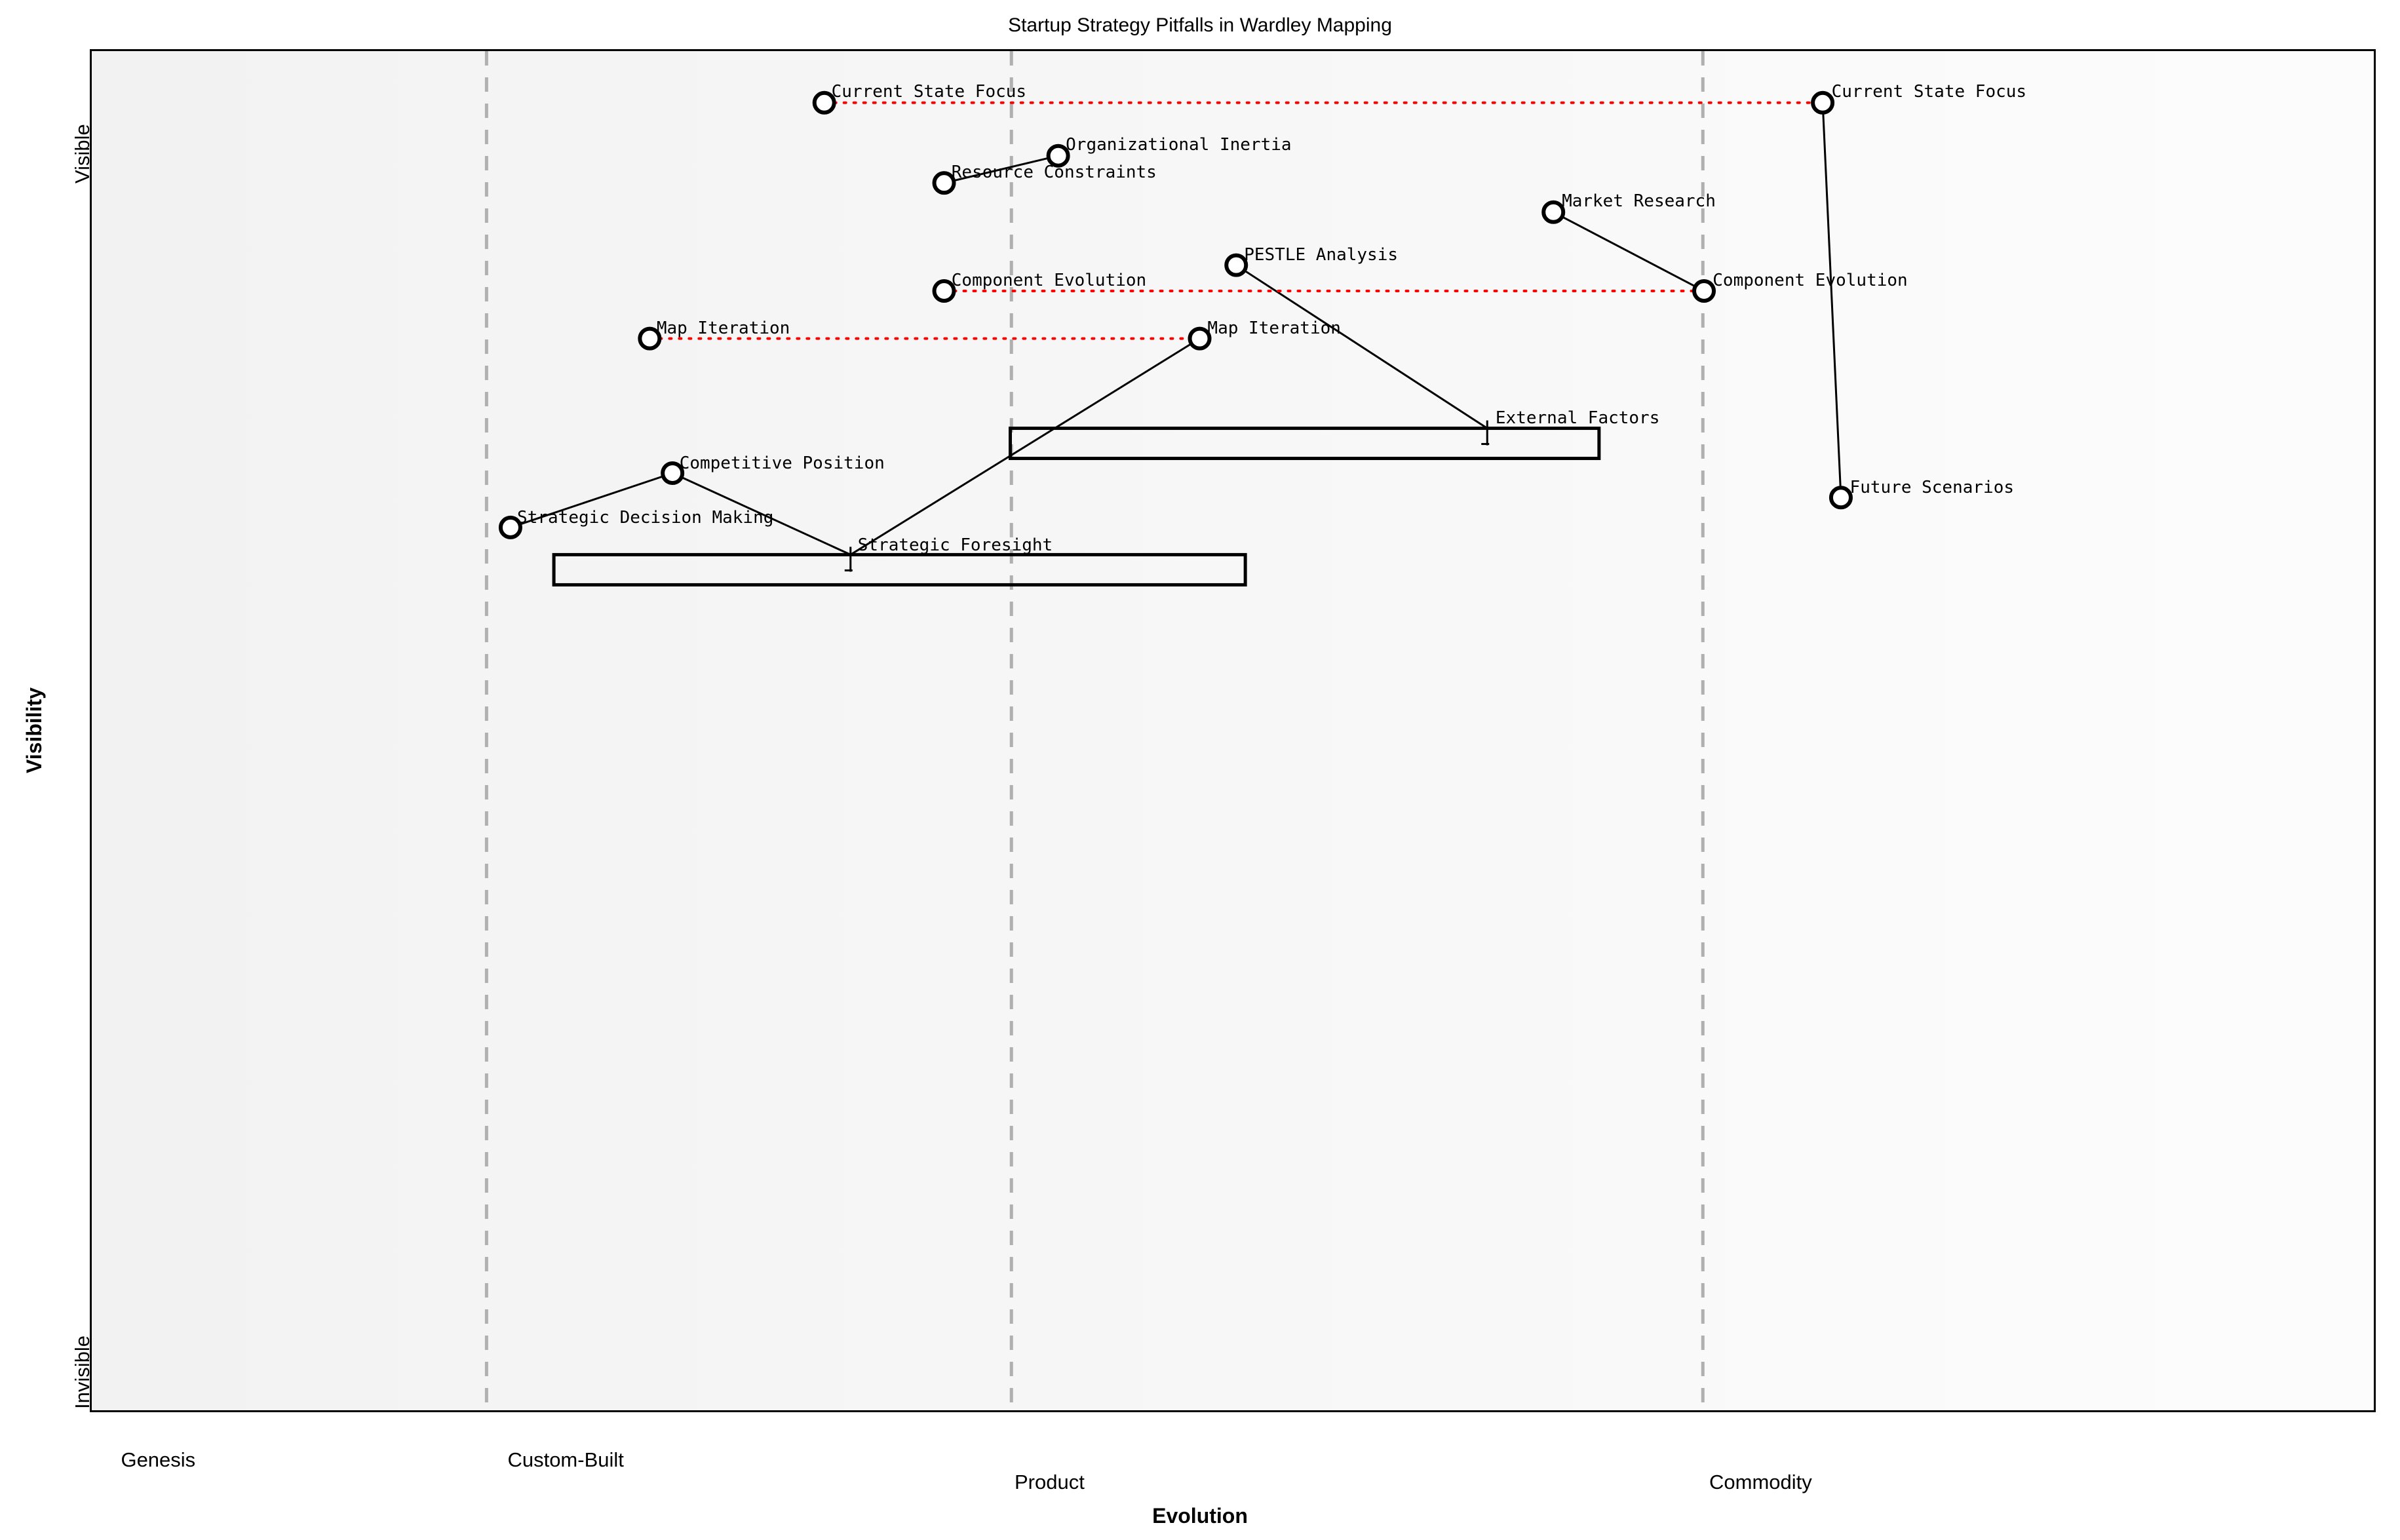 Image resolution: width=2400 pixels, height=1540 pixels. Describe the element at coordinates (34, 730) in the screenshot. I see `y-axis-title: Visibility` at that location.